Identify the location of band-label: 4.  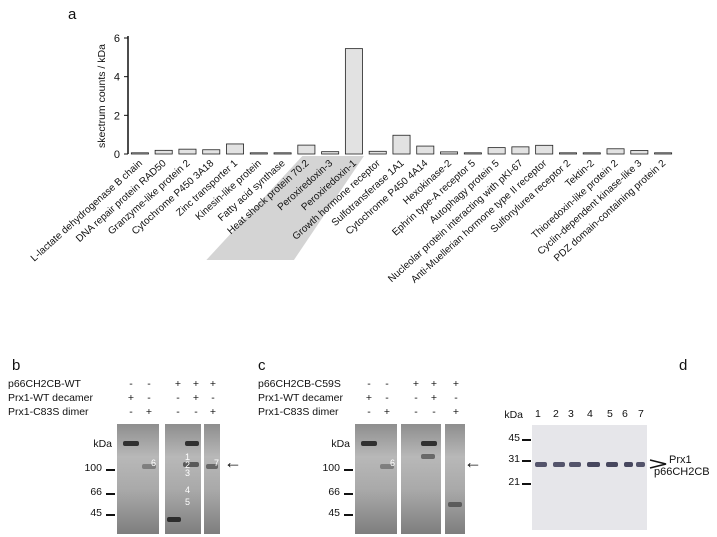
(188, 490).